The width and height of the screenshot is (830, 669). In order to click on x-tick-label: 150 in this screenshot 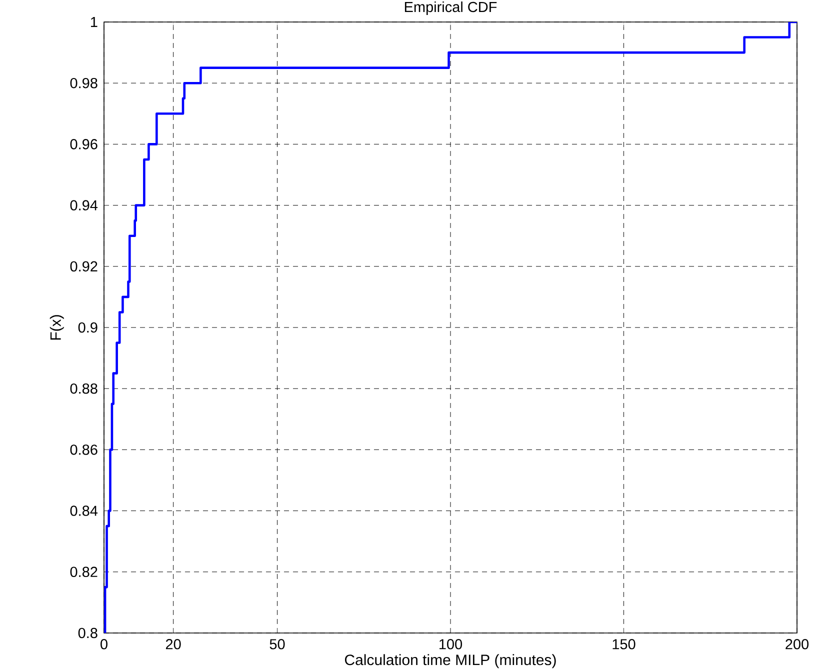, I will do `click(624, 644)`.